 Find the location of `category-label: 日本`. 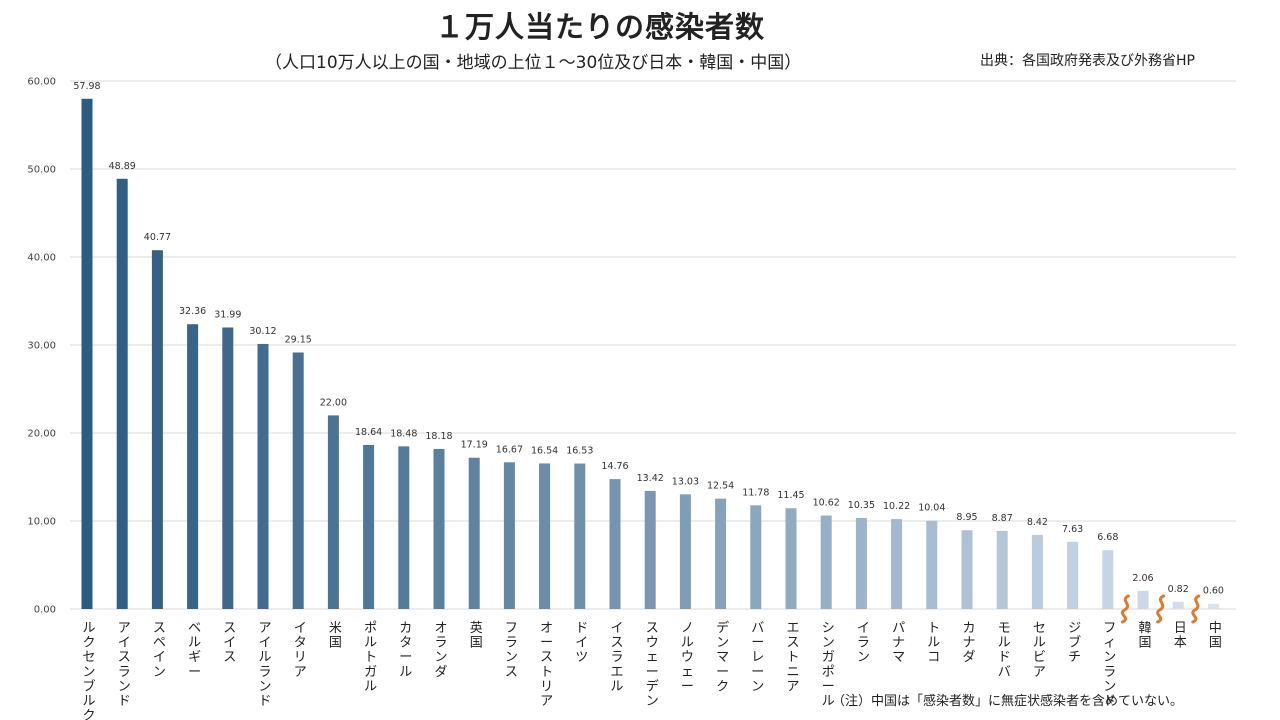

category-label: 日本 is located at coordinates (1180, 636).